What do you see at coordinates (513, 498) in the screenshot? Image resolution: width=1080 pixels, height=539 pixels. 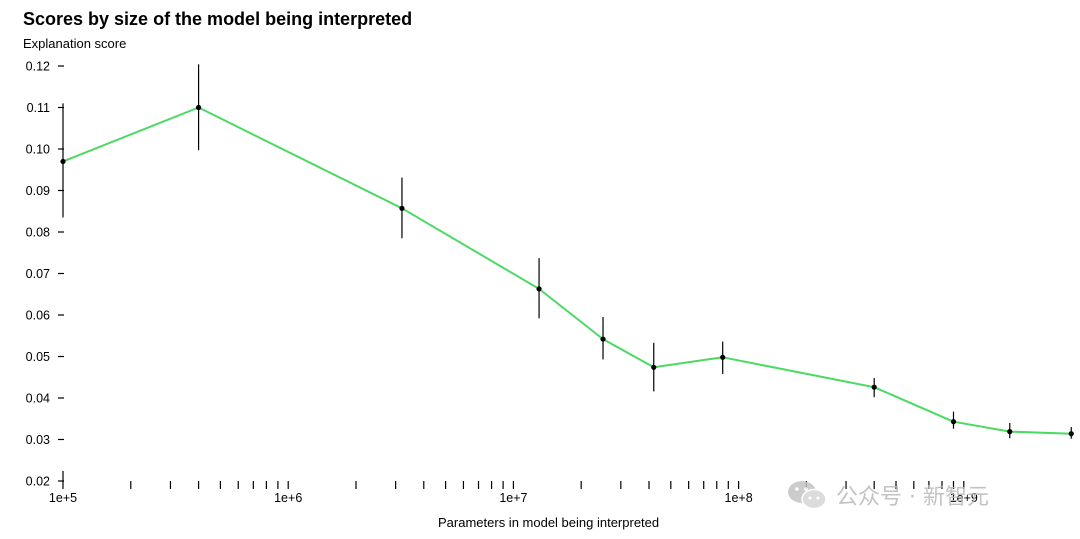 I see `x-tick-label: 1e+7` at bounding box center [513, 498].